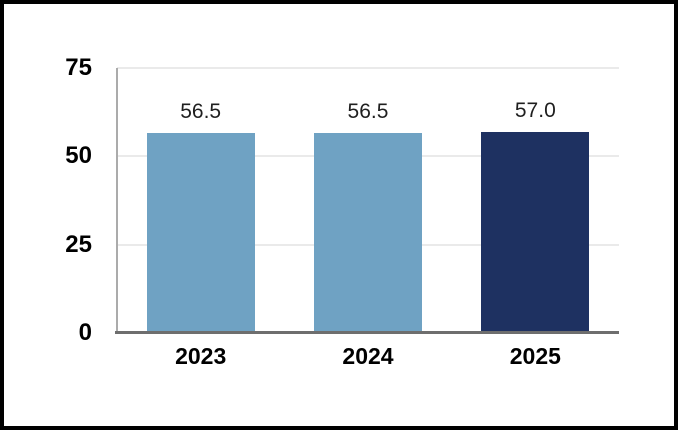 This screenshot has width=678, height=430. Describe the element at coordinates (201, 112) in the screenshot. I see `data-label-2023: 56.5` at that location.